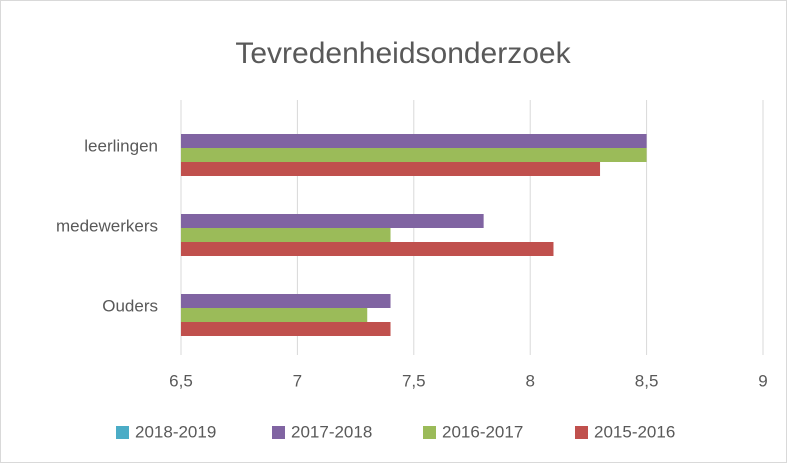 Image resolution: width=787 pixels, height=463 pixels. What do you see at coordinates (297, 380) in the screenshot?
I see `x-tick-label: 7` at bounding box center [297, 380].